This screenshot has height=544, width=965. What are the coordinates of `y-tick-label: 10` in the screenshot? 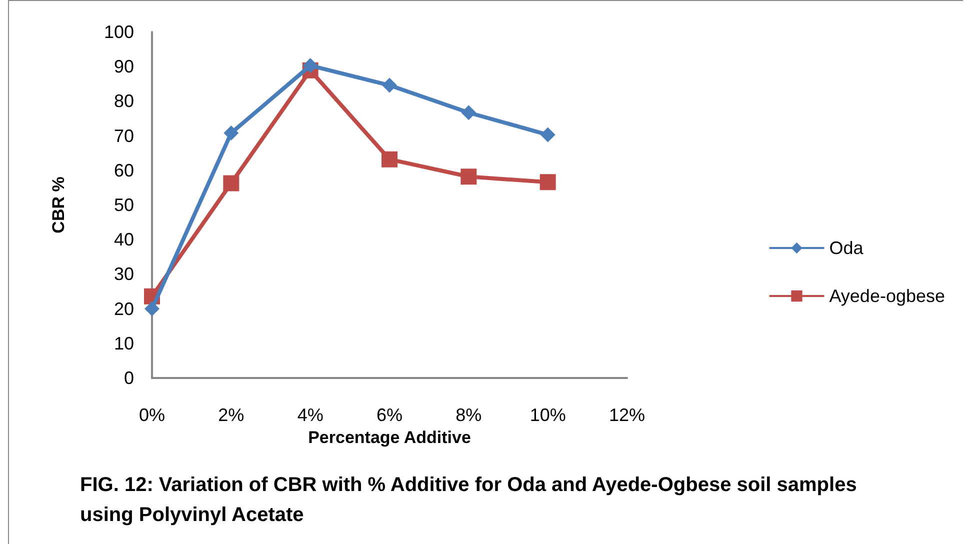 It's located at (124, 343).